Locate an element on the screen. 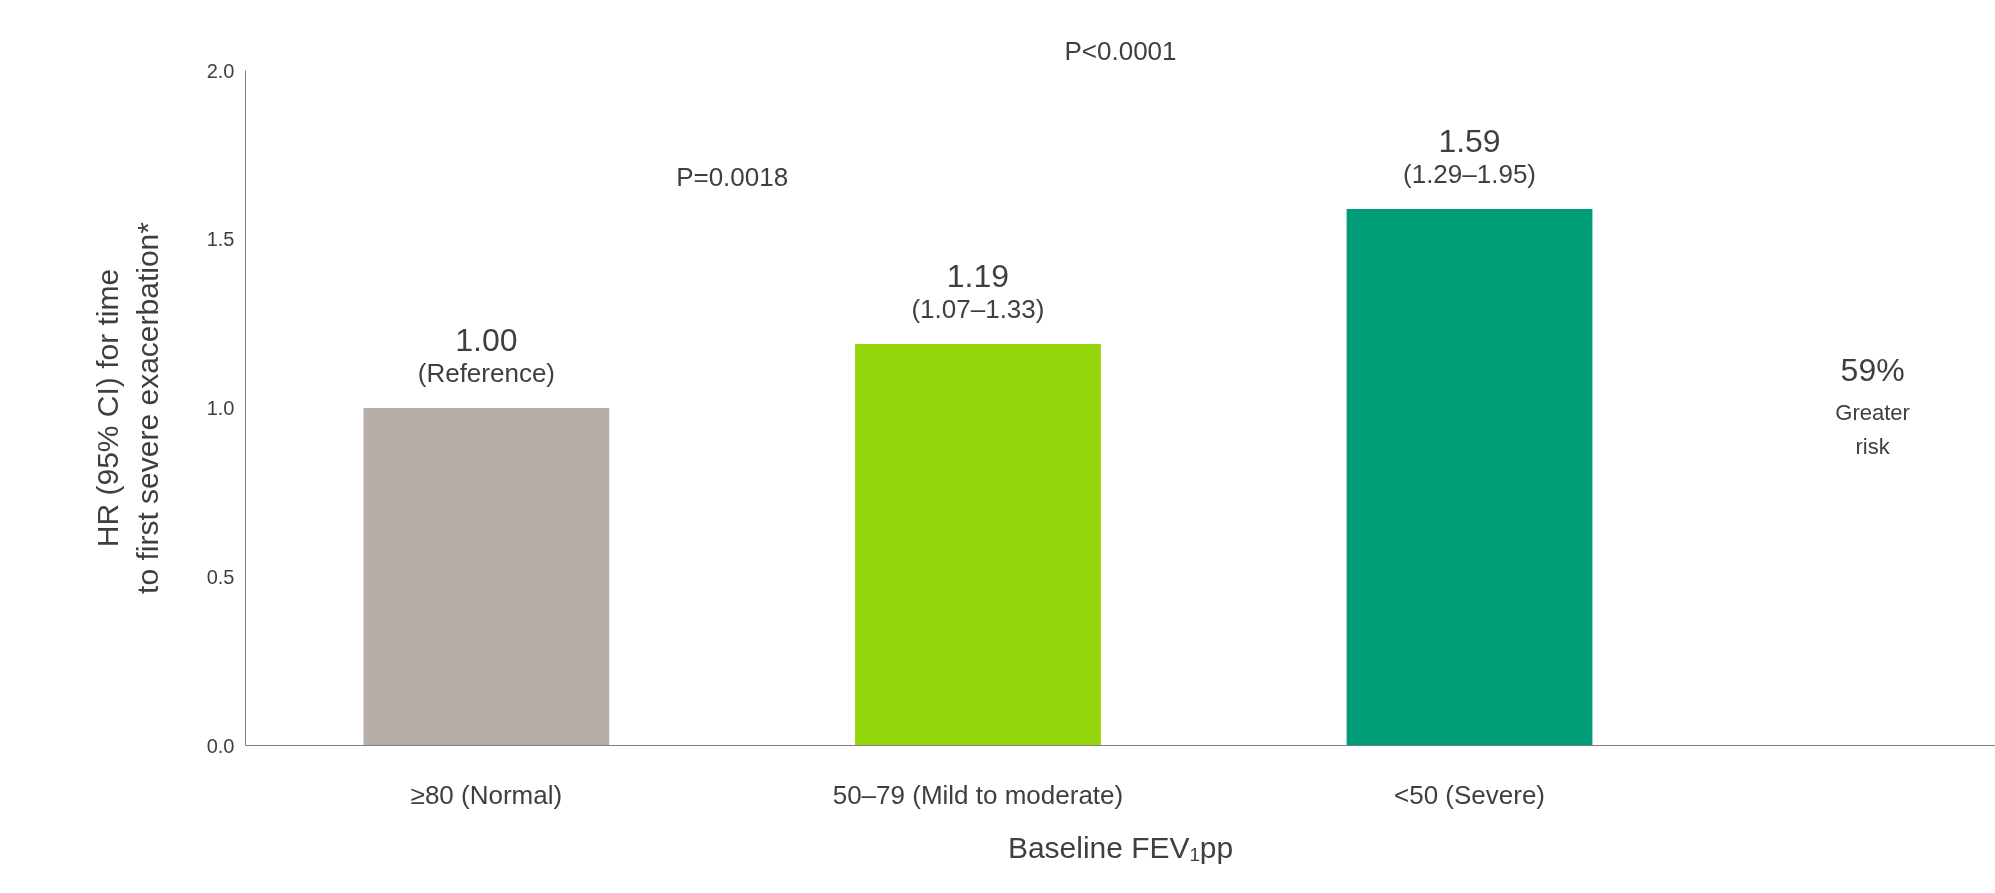 The height and width of the screenshot is (893, 1995). annotation: (1.07–1.33) is located at coordinates (978, 308).